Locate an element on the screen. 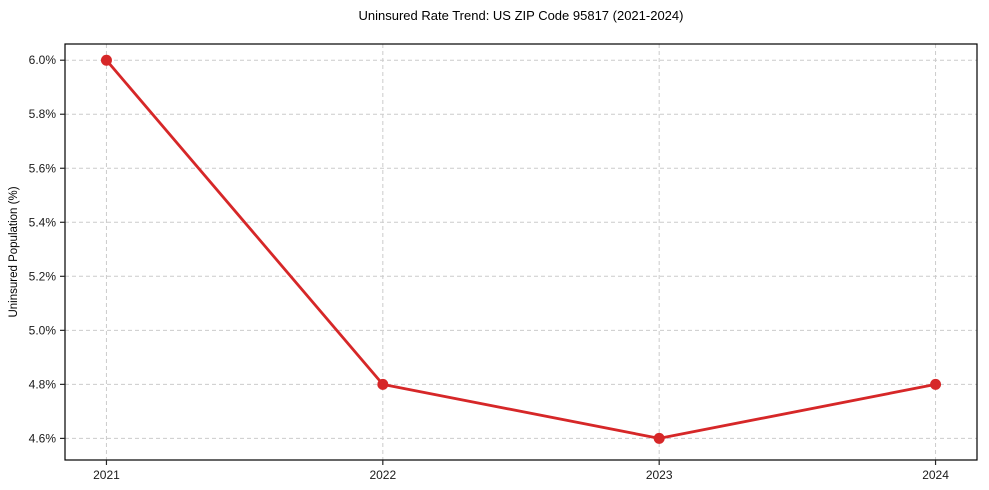  y-tick-label: 5.0% is located at coordinates (43, 330).